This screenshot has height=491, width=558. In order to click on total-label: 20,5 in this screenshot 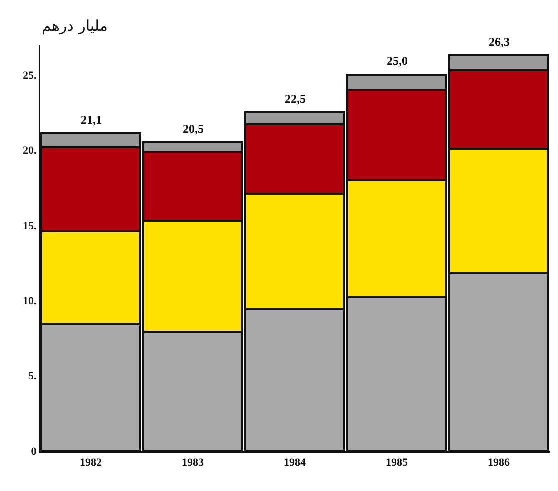, I will do `click(193, 129)`.